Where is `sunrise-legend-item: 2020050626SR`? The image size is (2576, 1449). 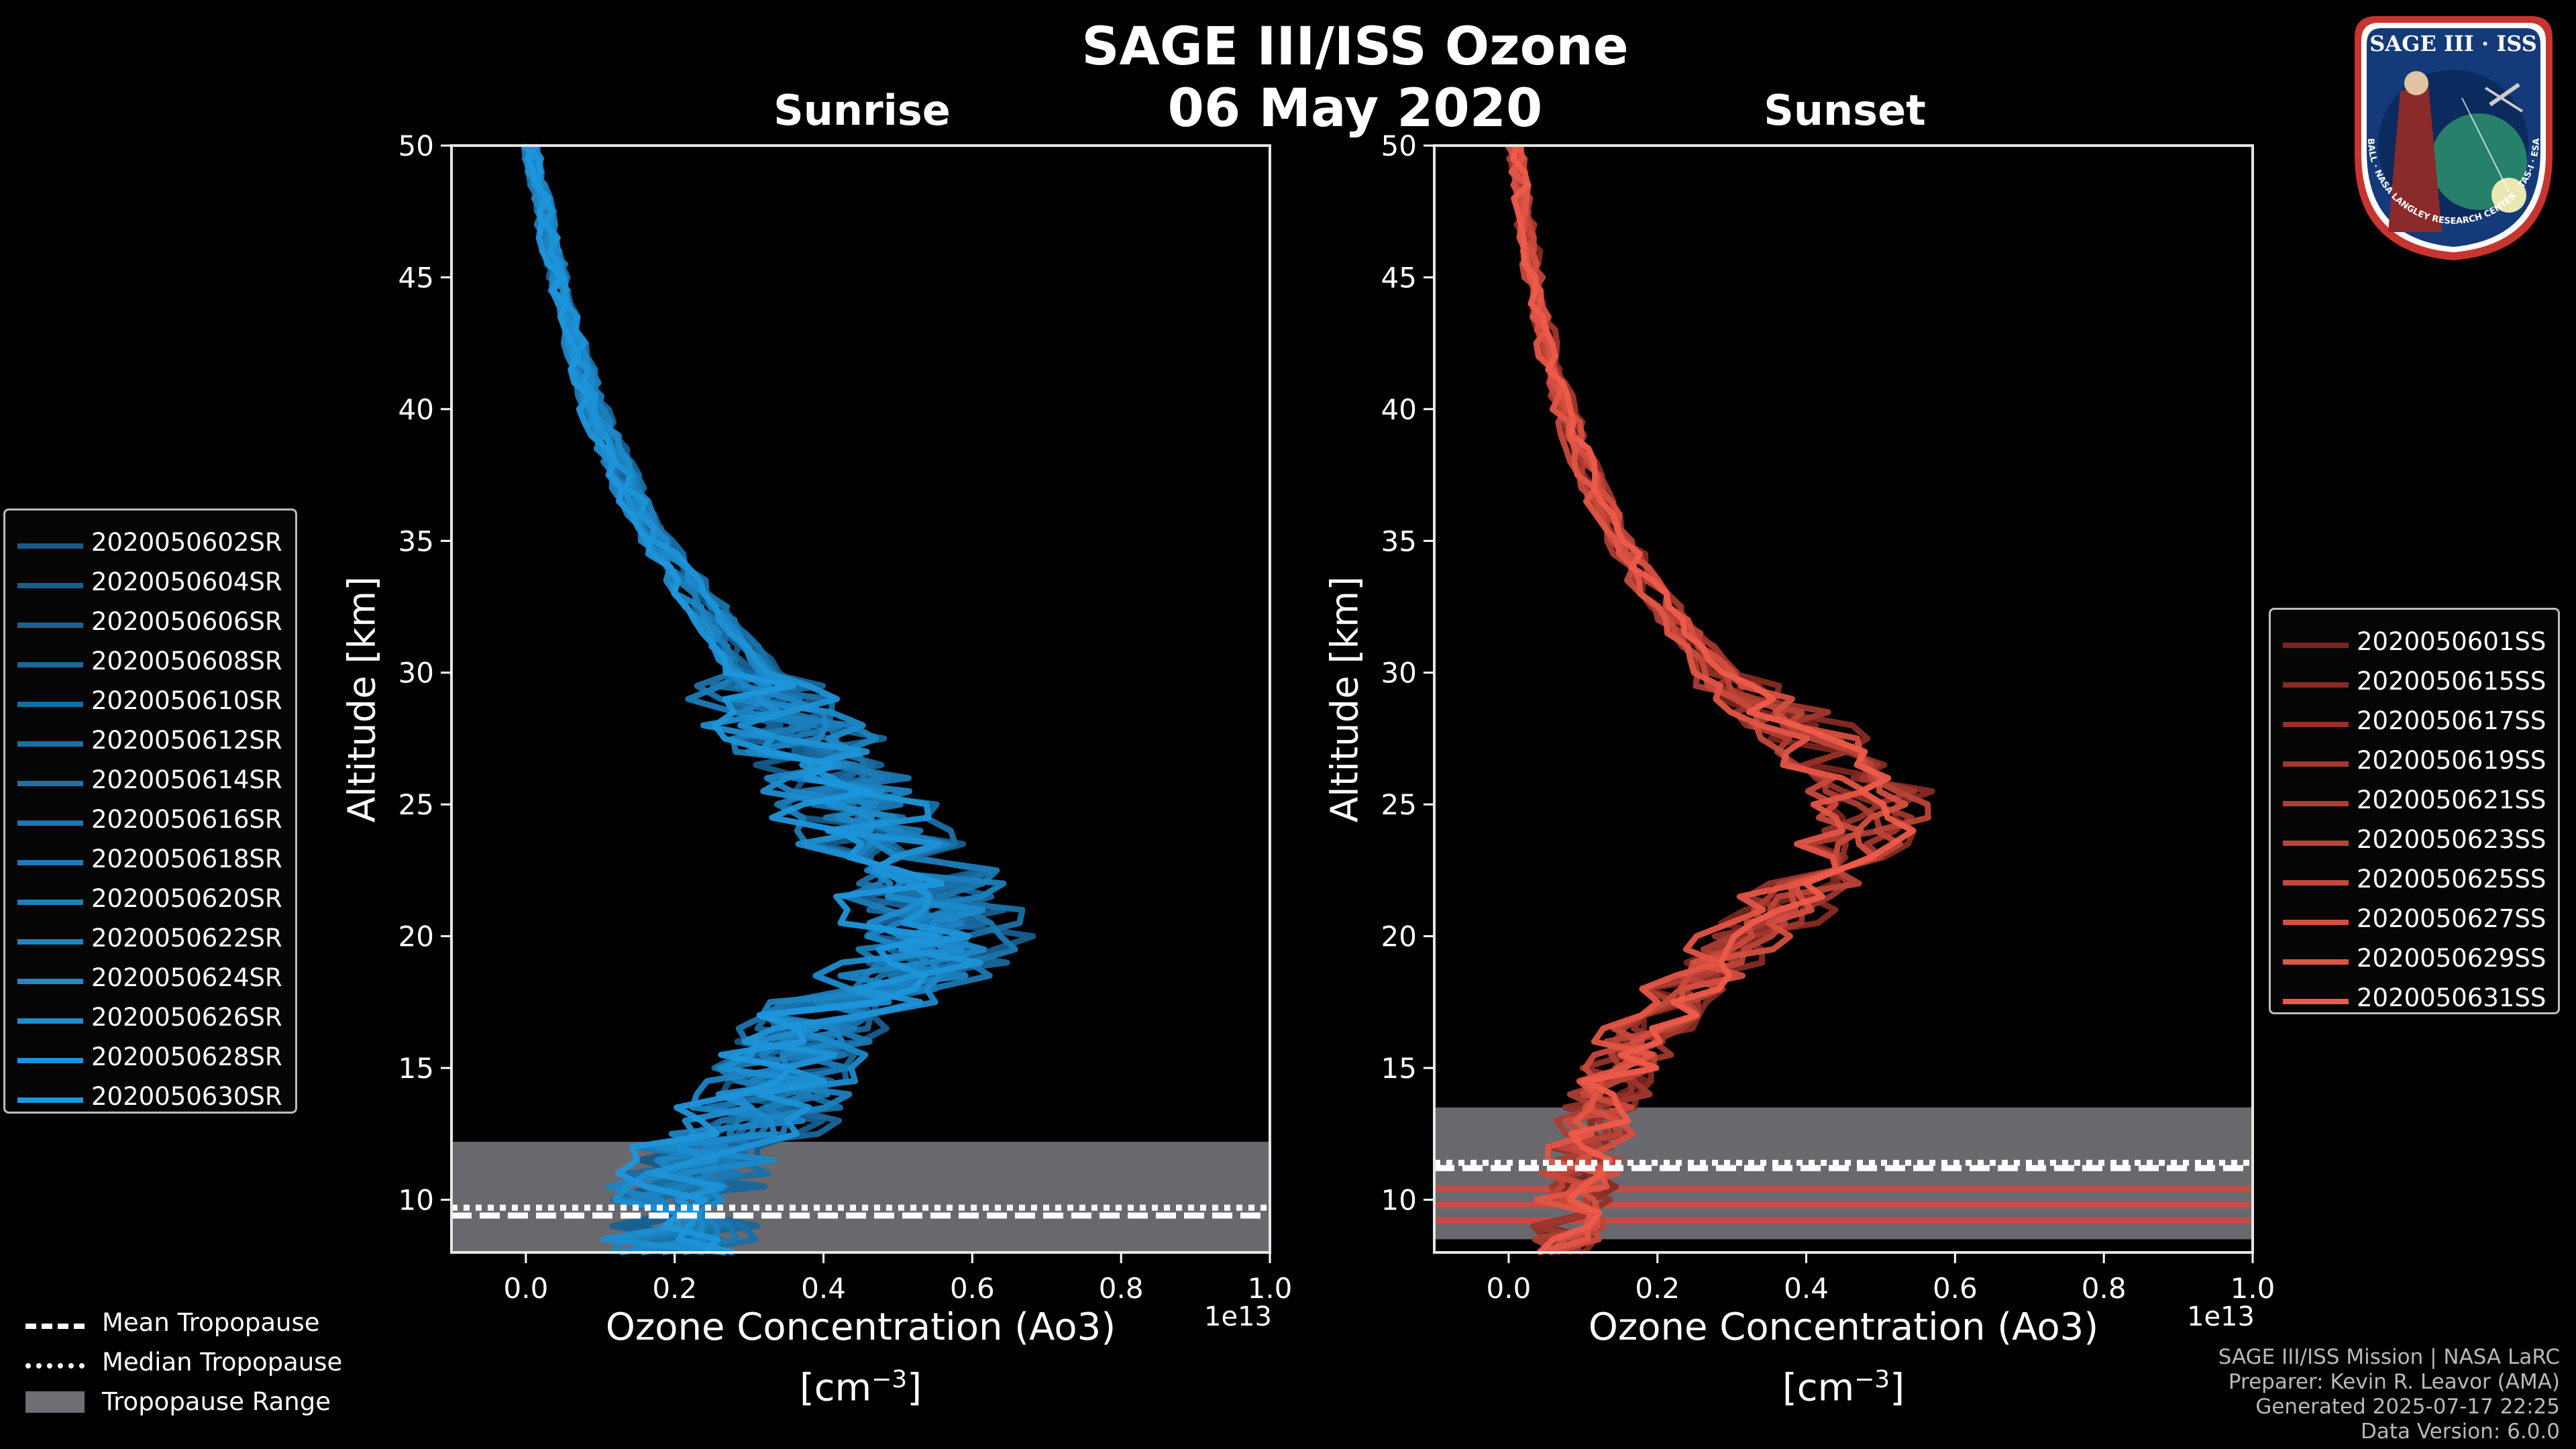 sunrise-legend-item: 2020050626SR is located at coordinates (150, 1018).